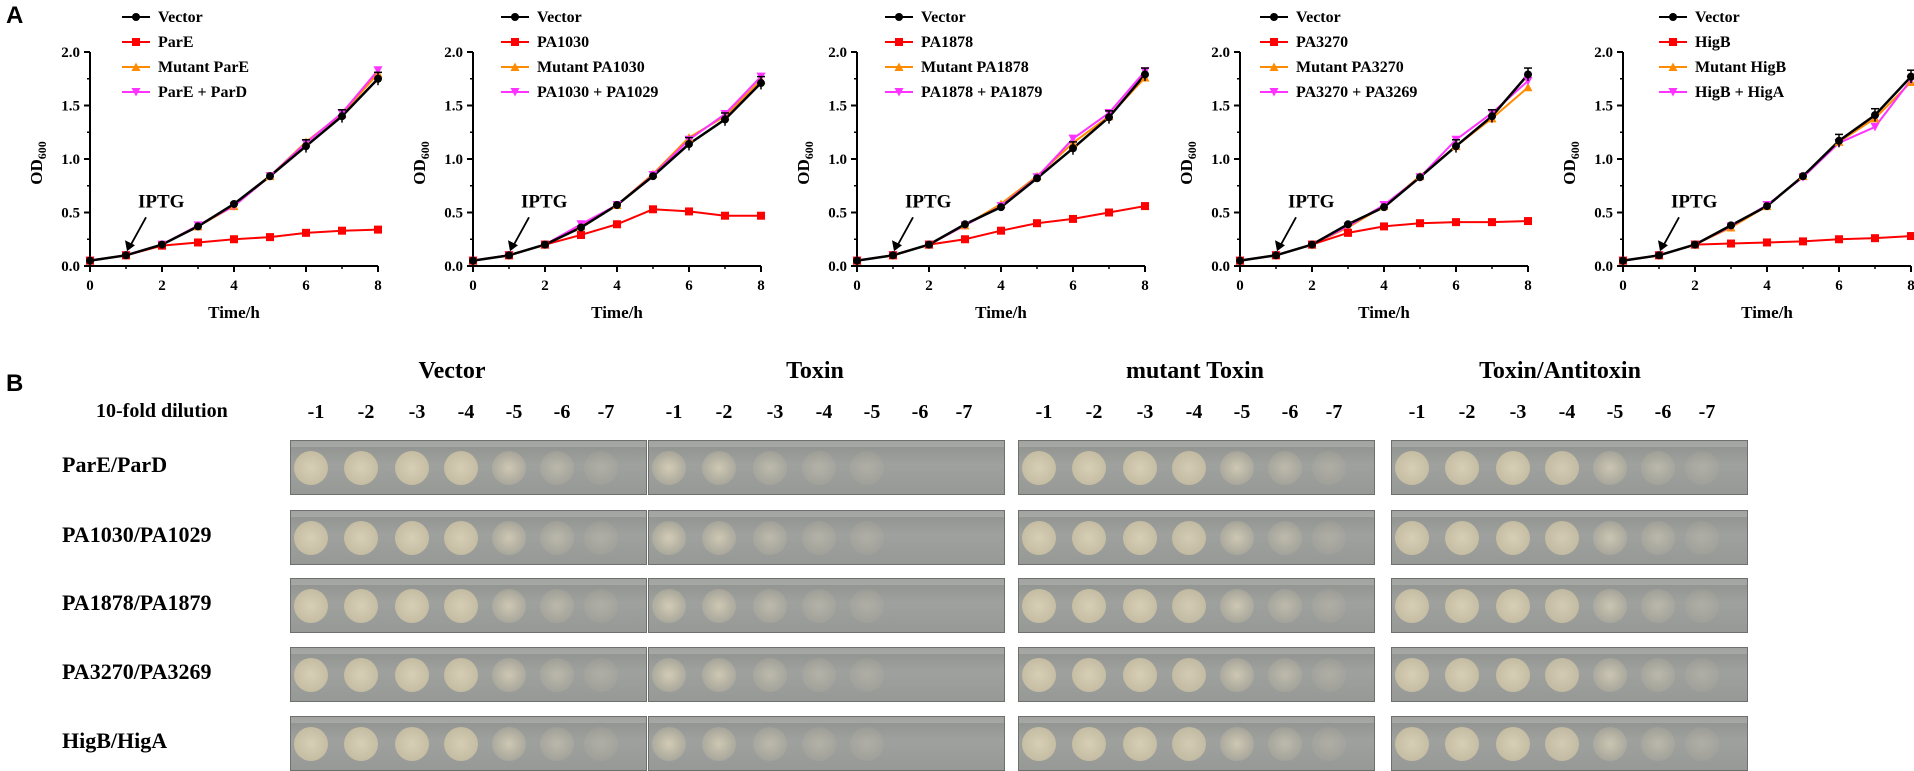 This screenshot has height=771, width=1914. Describe the element at coordinates (114, 741) in the screenshot. I see `row-label-higb-higa: HigB/HigA` at that location.